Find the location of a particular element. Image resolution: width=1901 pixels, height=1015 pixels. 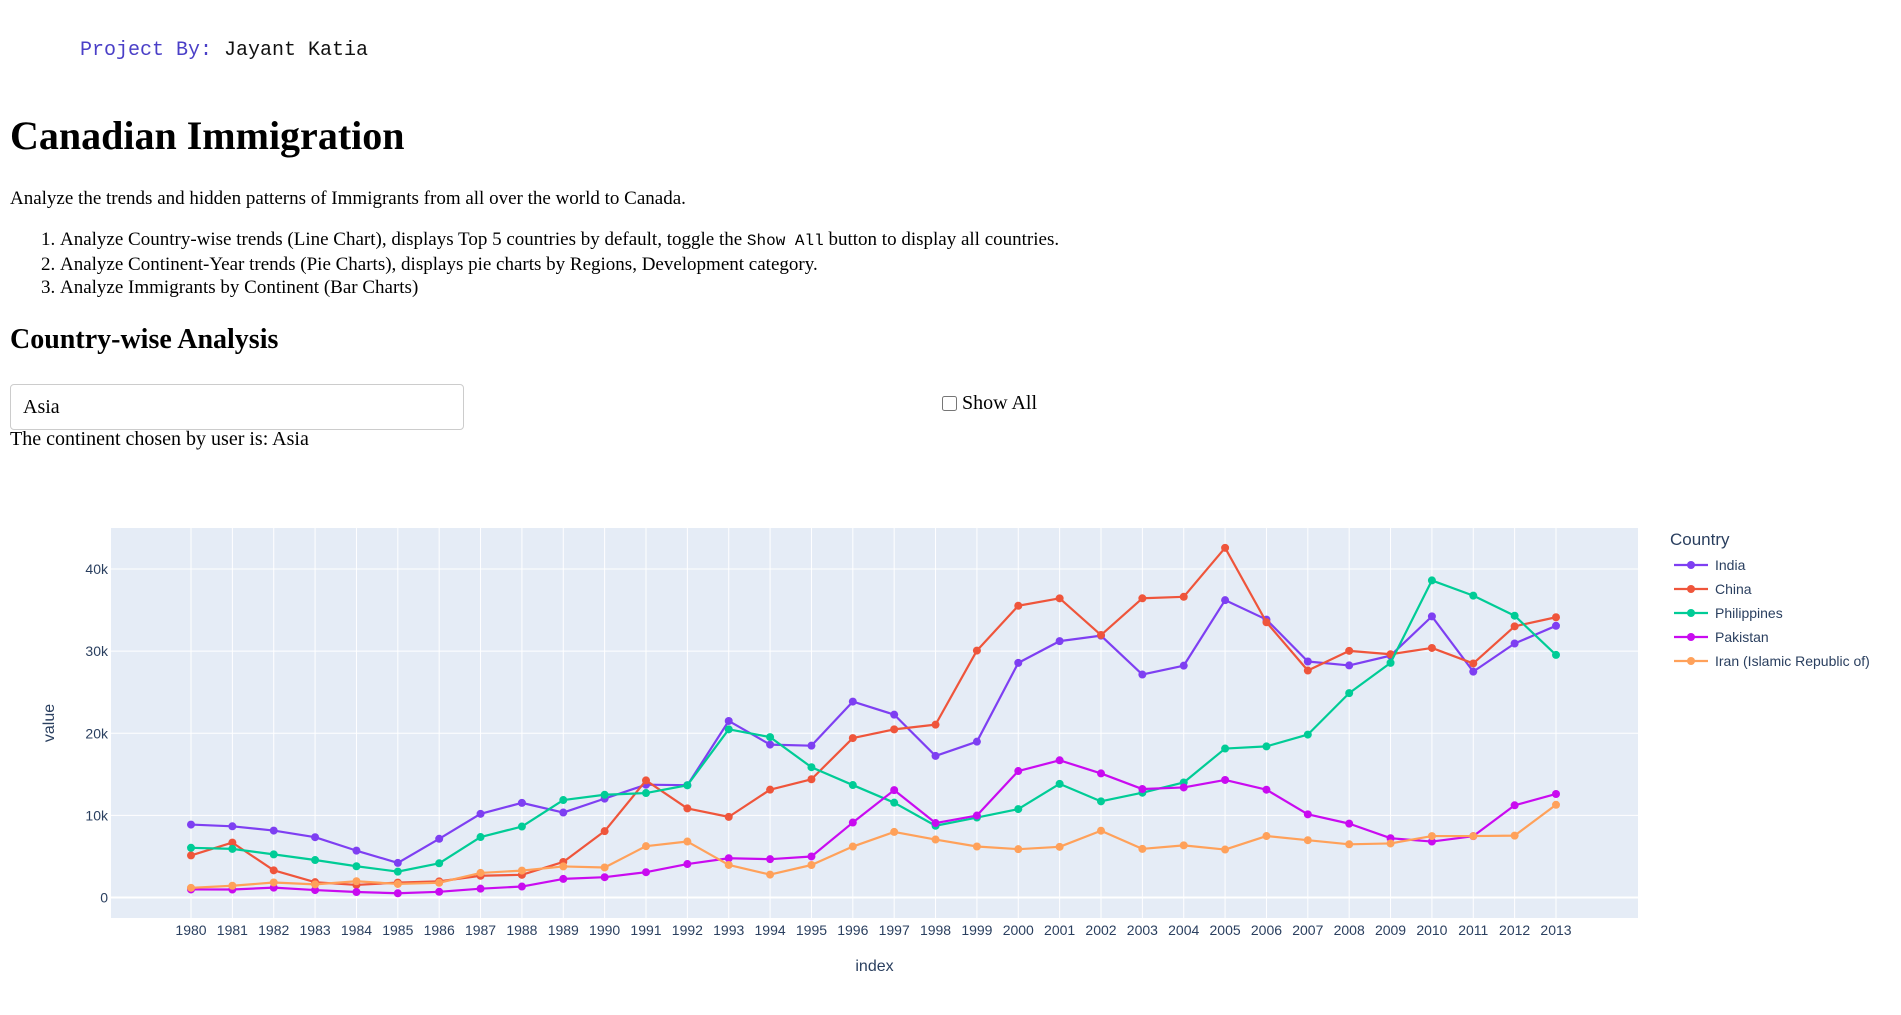

show-all-toggle: Show All is located at coordinates (989, 403).